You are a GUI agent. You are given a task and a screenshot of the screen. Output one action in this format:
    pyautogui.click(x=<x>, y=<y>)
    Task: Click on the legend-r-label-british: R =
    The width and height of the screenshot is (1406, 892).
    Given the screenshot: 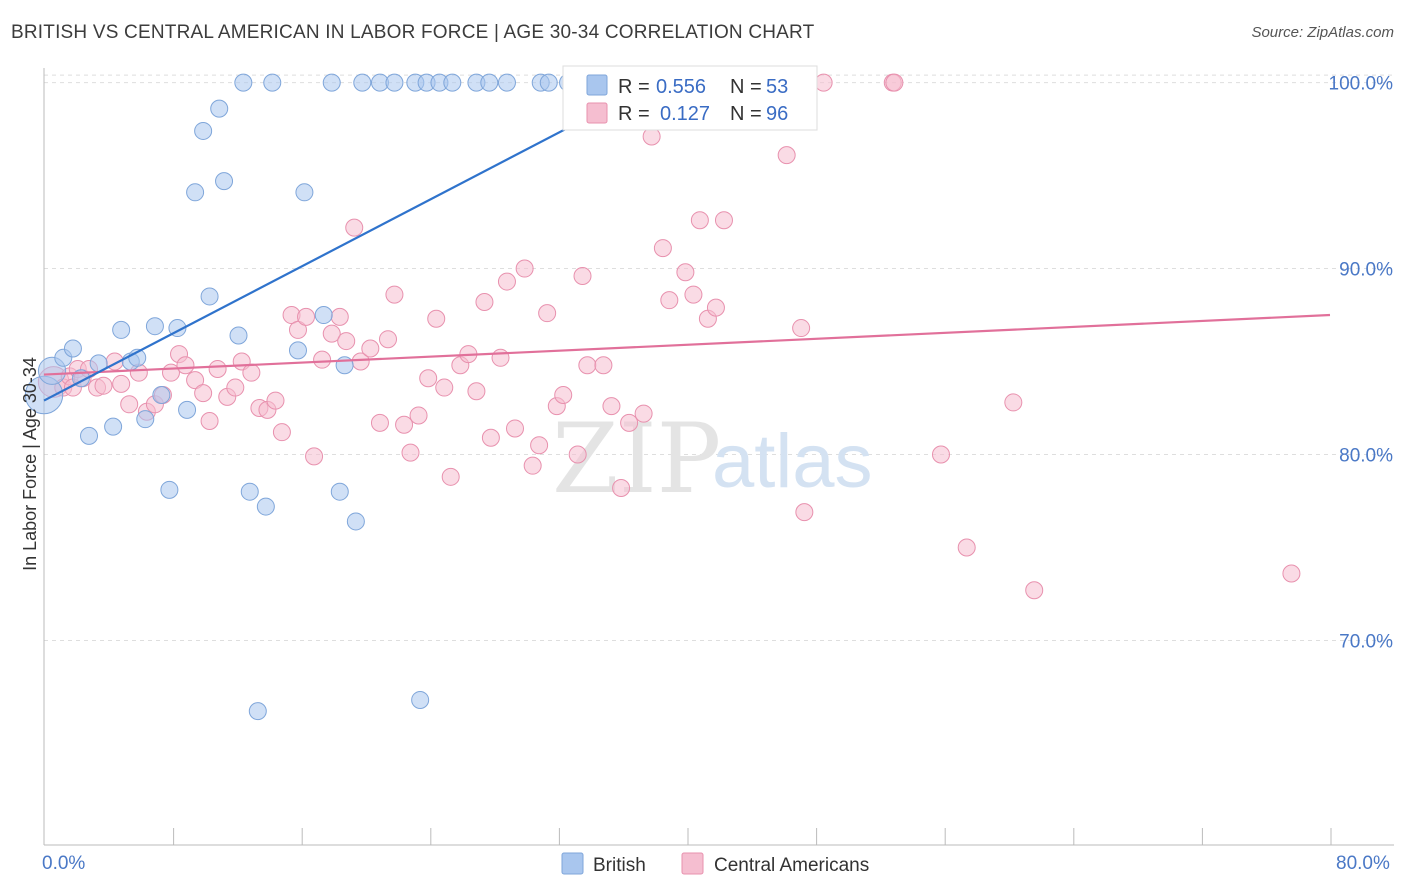 What is the action you would take?
    pyautogui.click(x=634, y=87)
    